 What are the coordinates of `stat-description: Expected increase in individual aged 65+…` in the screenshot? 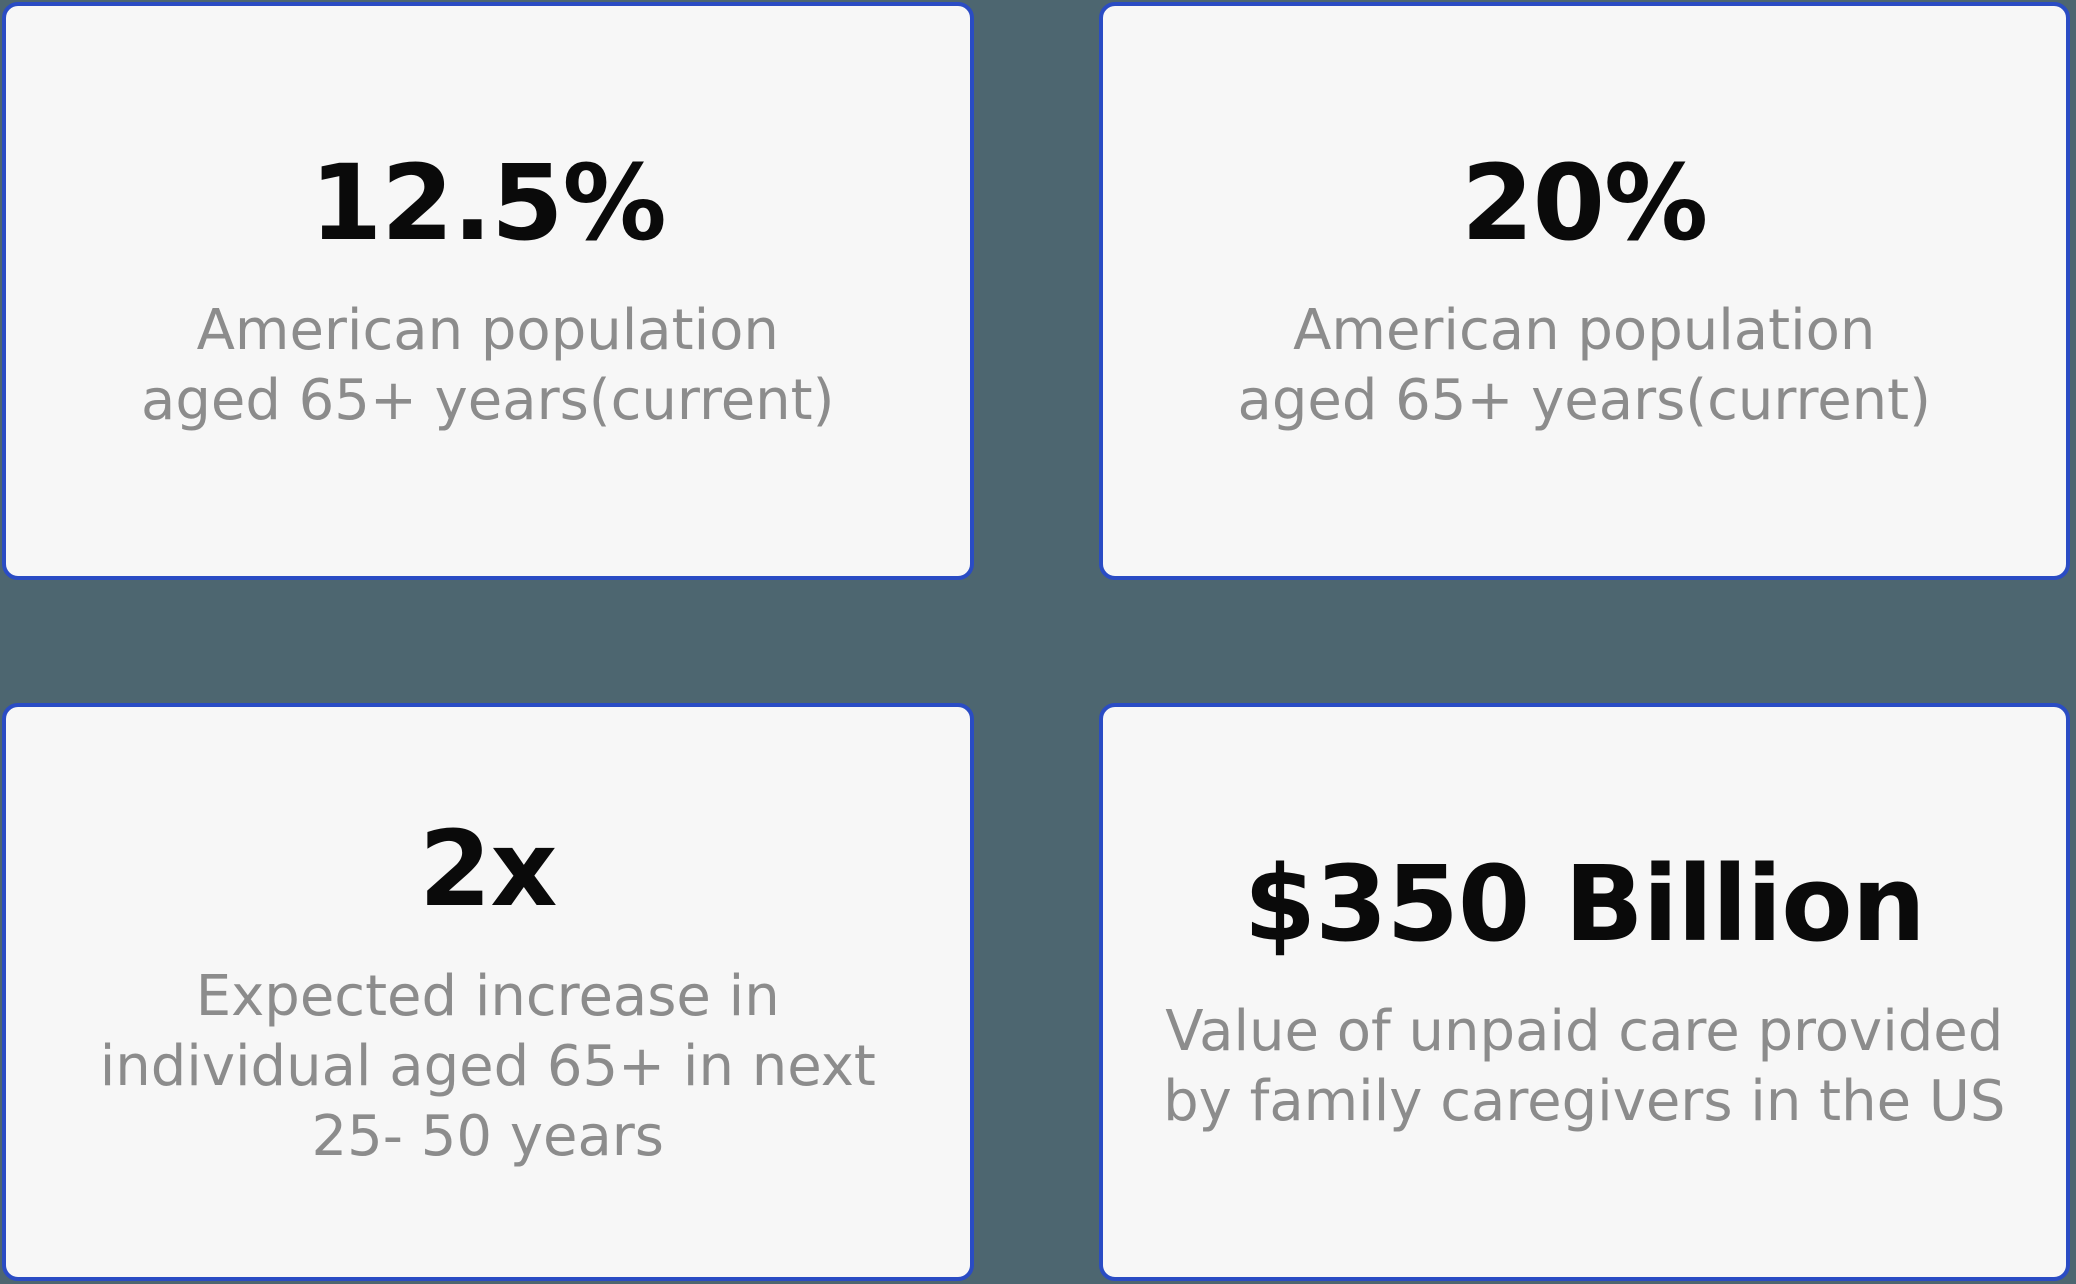 It's located at (487, 1067).